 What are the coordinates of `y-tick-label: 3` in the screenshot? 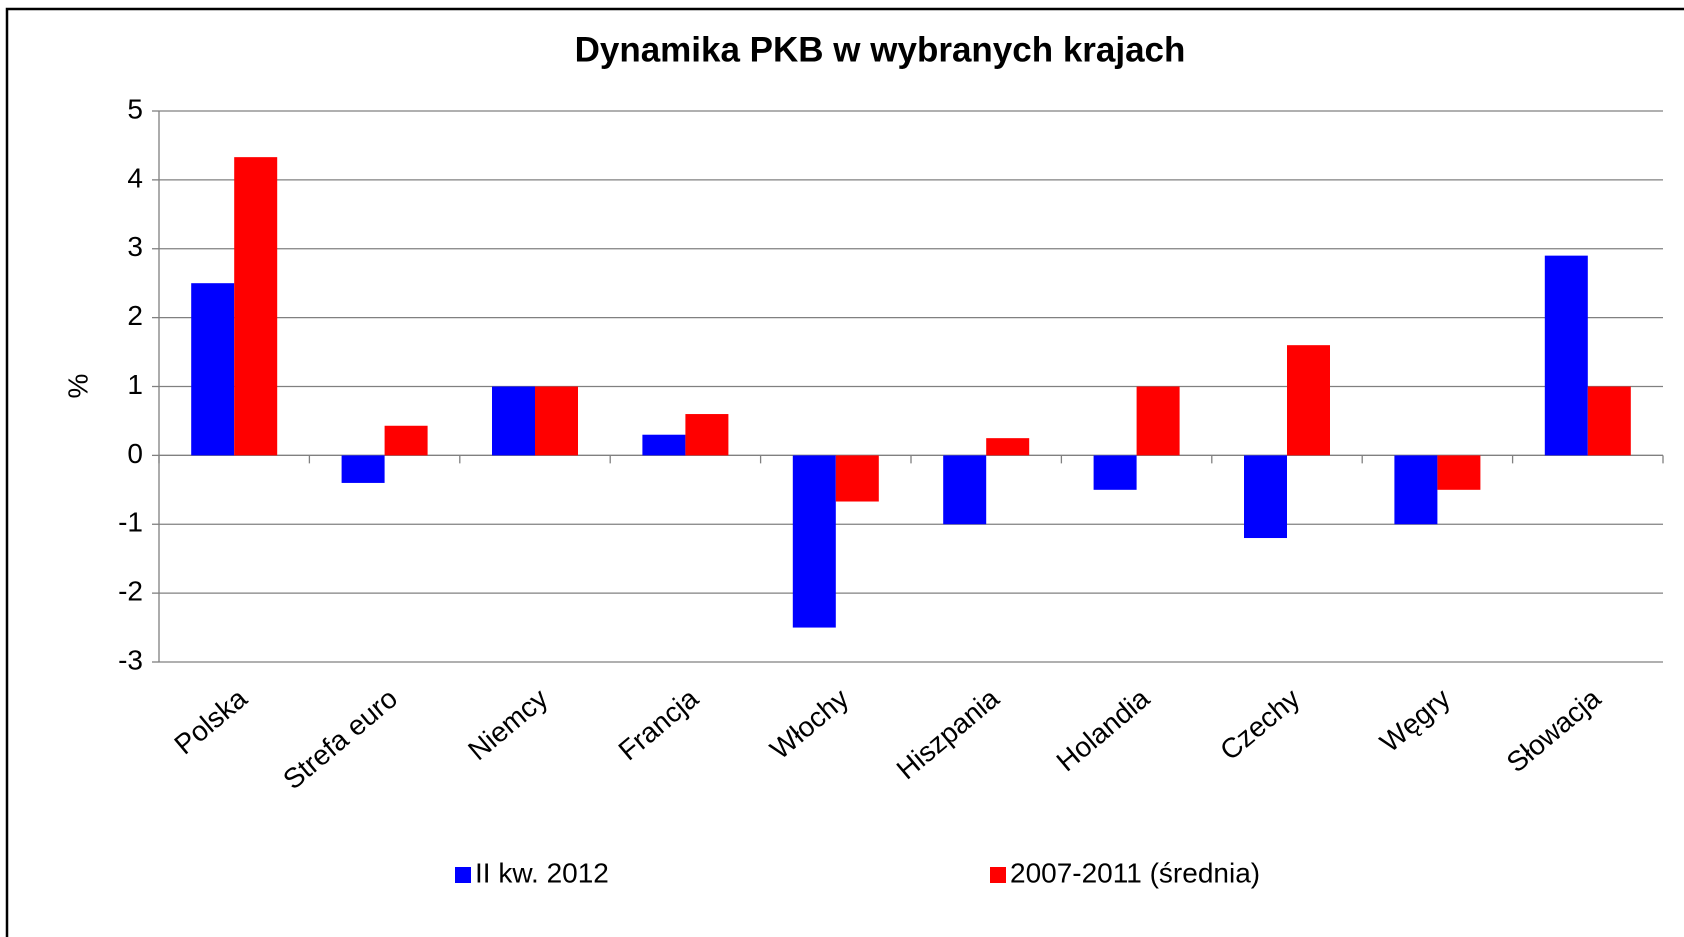 It's located at (135, 246).